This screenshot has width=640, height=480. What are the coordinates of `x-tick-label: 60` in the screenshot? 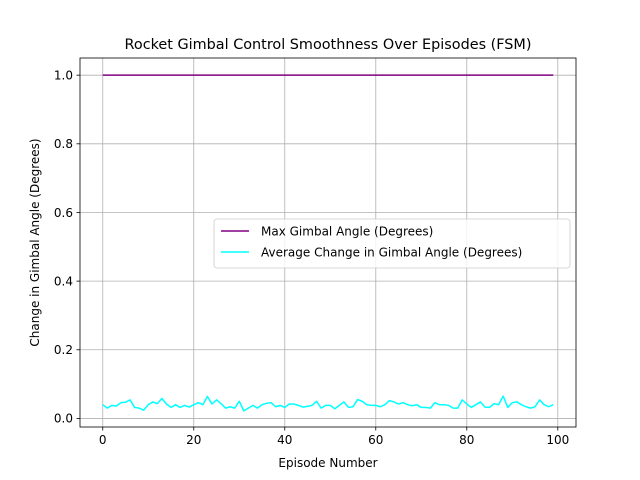 It's located at (375, 440).